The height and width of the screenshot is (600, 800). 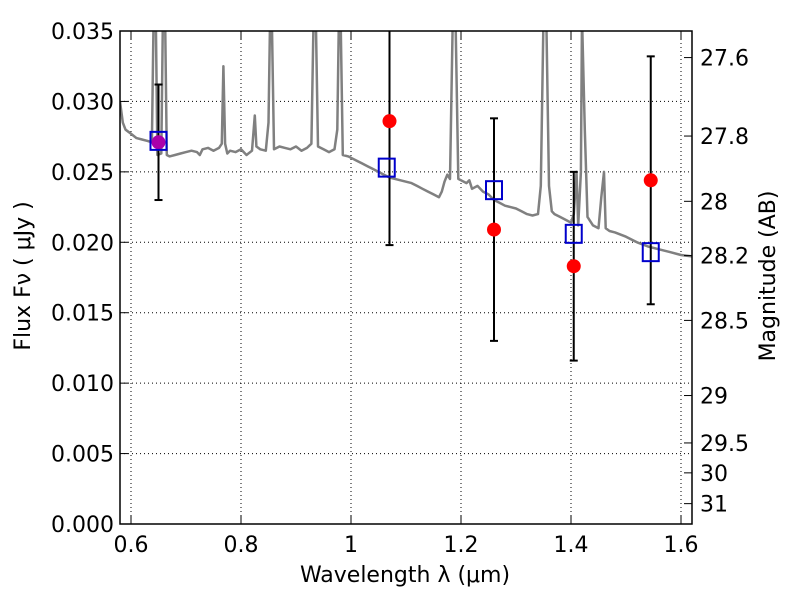 What do you see at coordinates (82, 243) in the screenshot?
I see `y-tick-label: 0.020` at bounding box center [82, 243].